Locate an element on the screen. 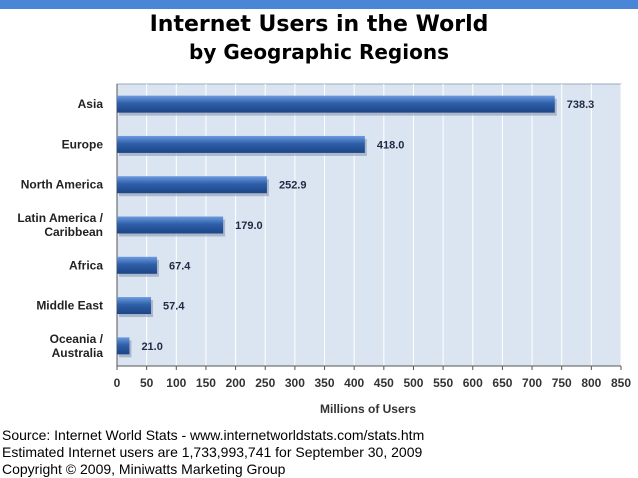 This screenshot has width=638, height=478. x-tick-label: 550 is located at coordinates (443, 383).